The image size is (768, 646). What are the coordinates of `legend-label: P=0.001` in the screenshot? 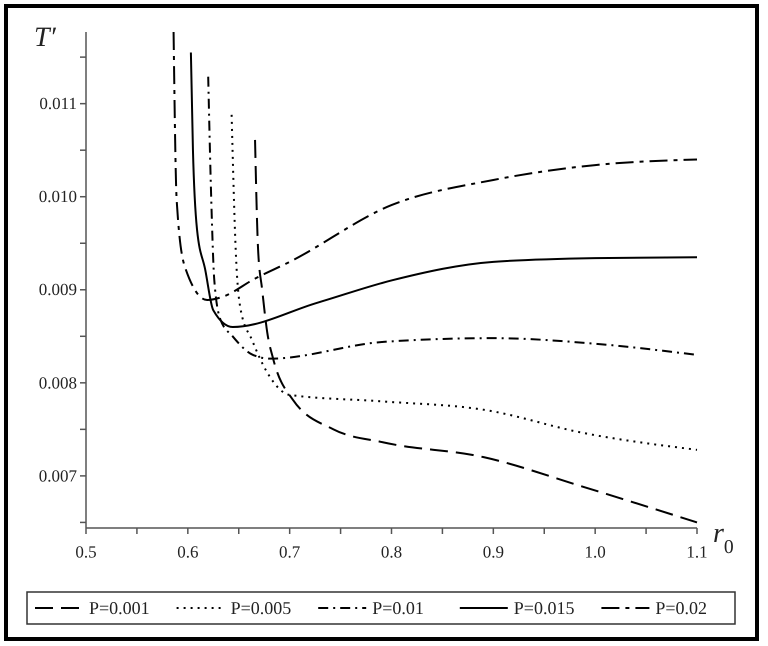 It's located at (119, 608).